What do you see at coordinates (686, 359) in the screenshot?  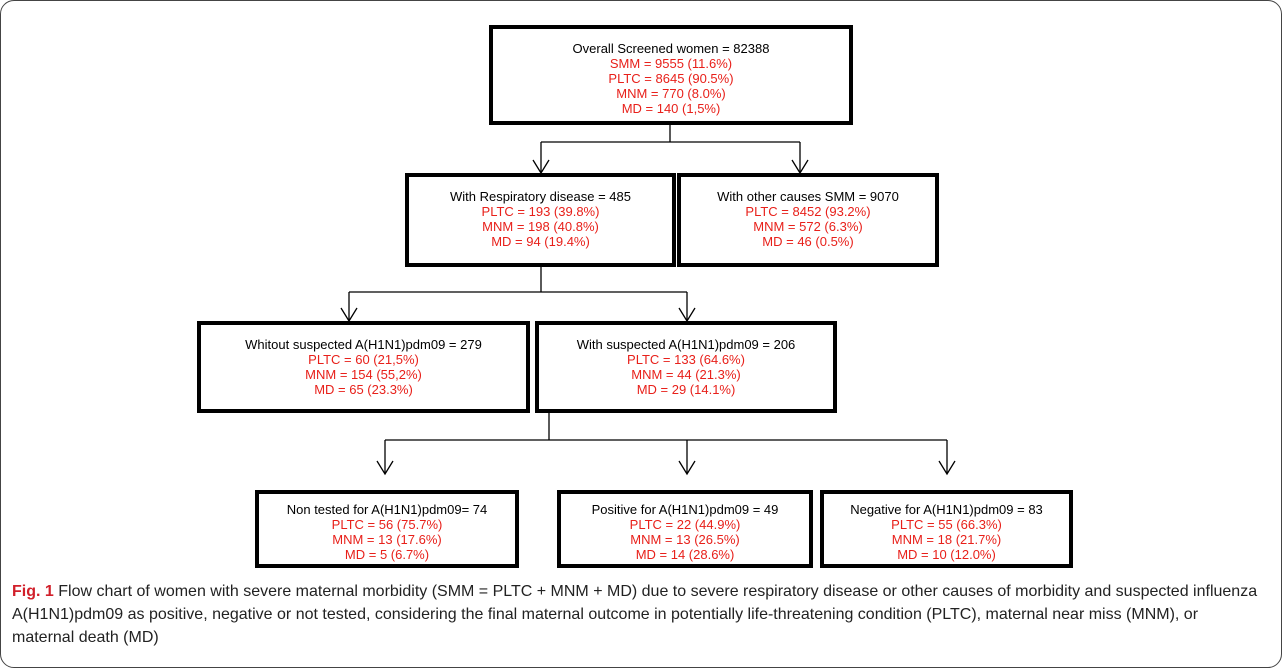 I see `stat-line: PLTC = 133 (64.6%)` at bounding box center [686, 359].